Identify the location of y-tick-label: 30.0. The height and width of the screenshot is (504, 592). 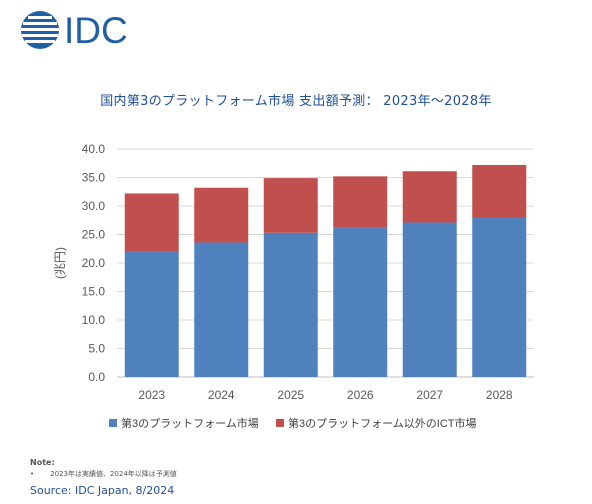
(94, 206).